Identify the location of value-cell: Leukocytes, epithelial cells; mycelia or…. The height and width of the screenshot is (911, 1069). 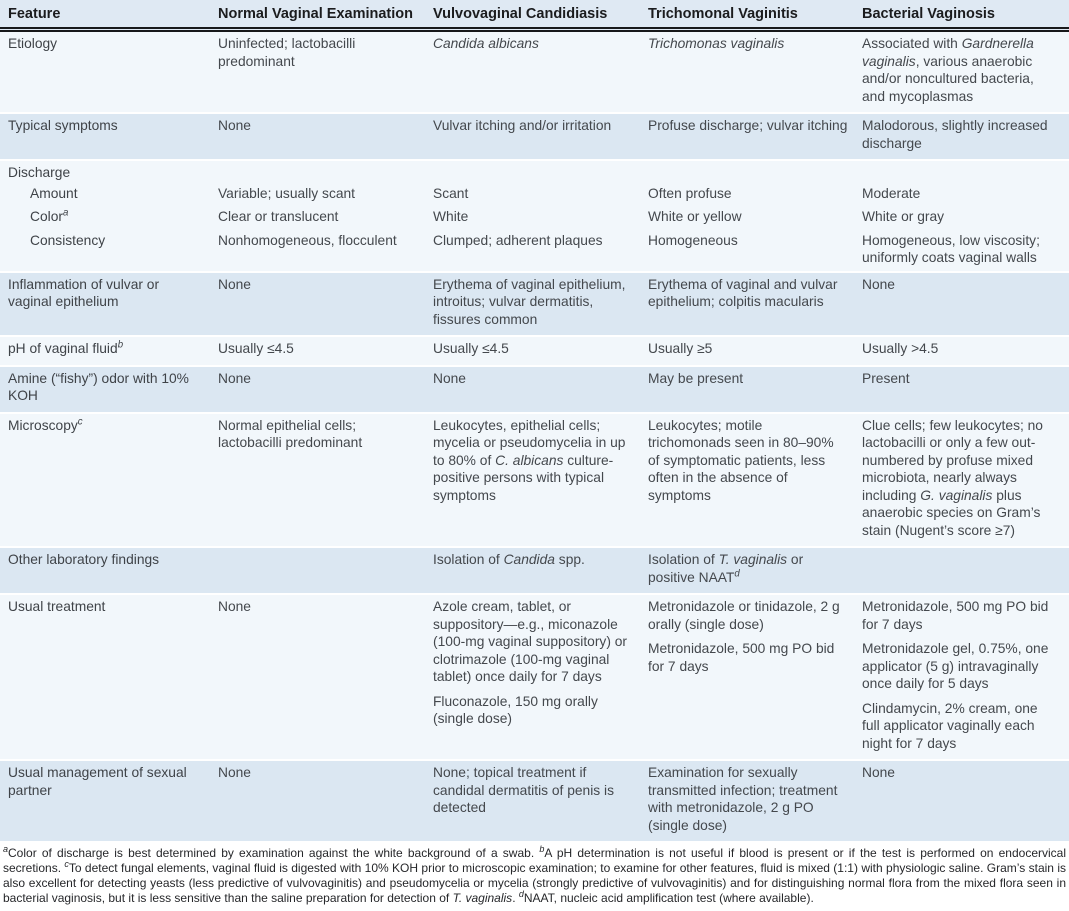
(540, 479).